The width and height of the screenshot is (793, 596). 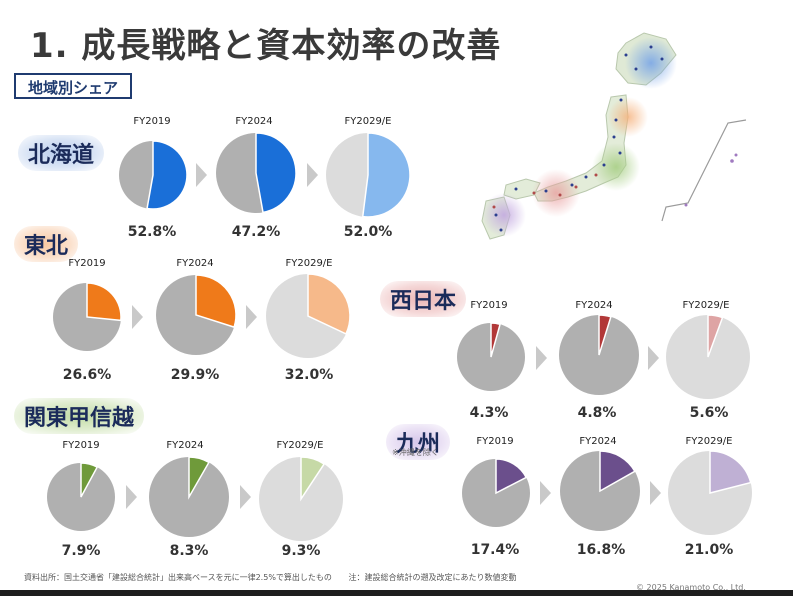 I want to click on pie-hokkaido-fy2029e, so click(x=368, y=175).